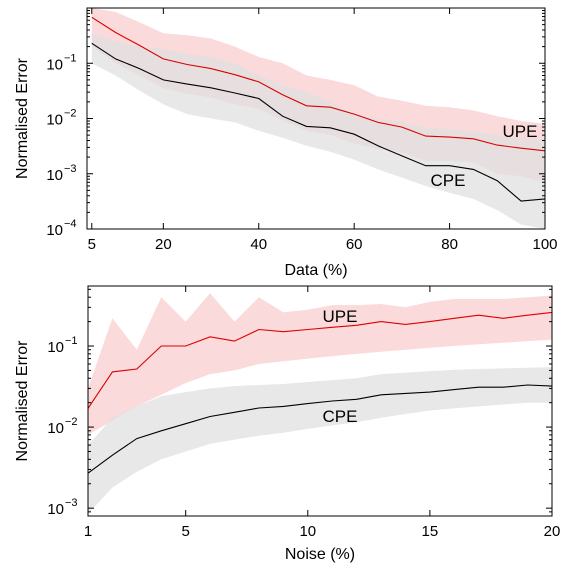  I want to click on y-tick-exponent: −4, so click(70, 224).